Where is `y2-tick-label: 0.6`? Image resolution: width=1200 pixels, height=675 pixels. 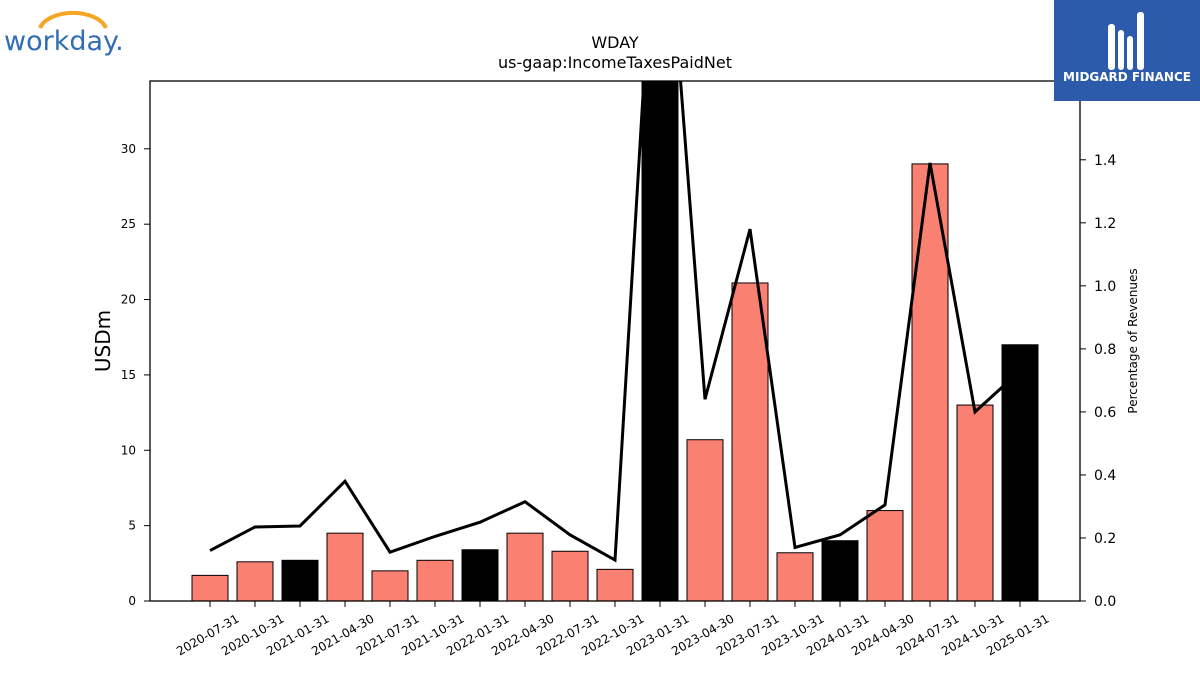 y2-tick-label: 0.6 is located at coordinates (1105, 413).